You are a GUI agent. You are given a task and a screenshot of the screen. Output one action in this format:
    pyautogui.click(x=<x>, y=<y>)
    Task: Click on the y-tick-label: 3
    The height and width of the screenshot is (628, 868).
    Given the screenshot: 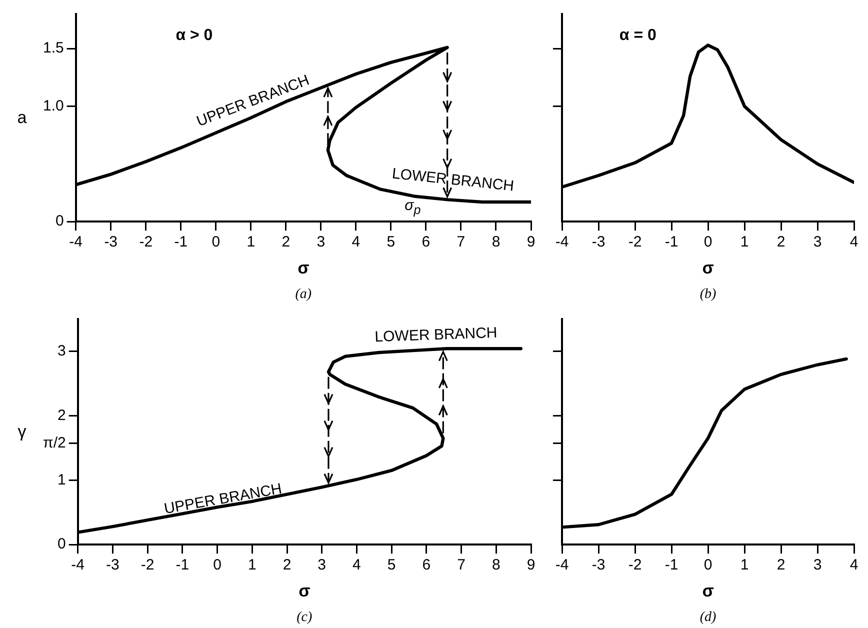 What is the action you would take?
    pyautogui.click(x=62, y=351)
    